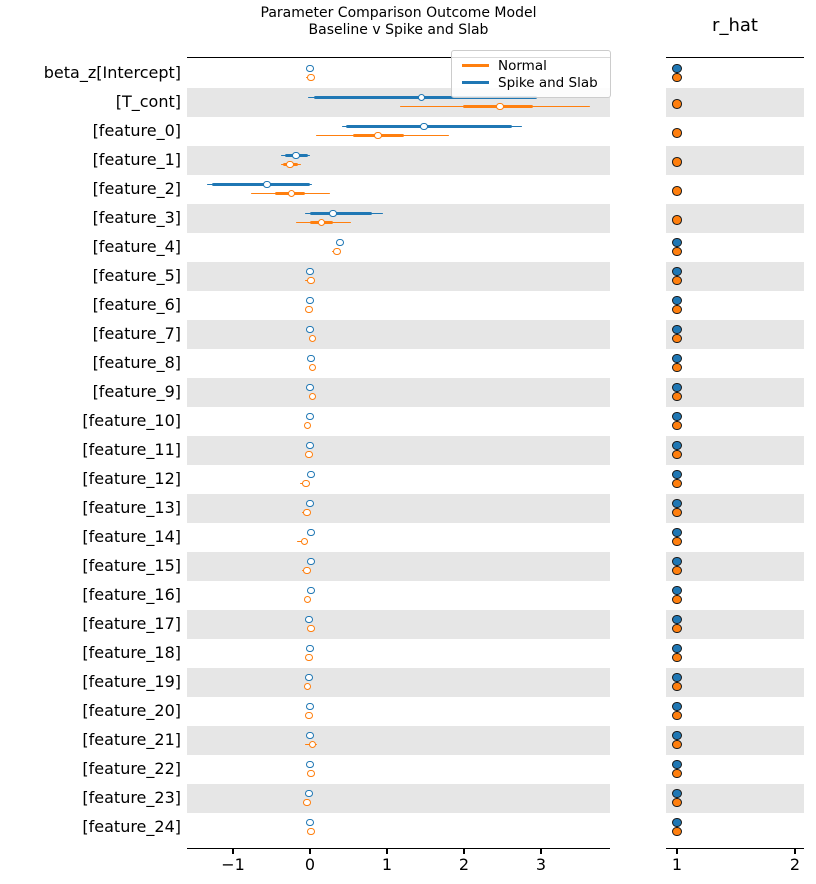  Describe the element at coordinates (136, 188) in the screenshot. I see `y-tick-label: [feature_2]` at that location.